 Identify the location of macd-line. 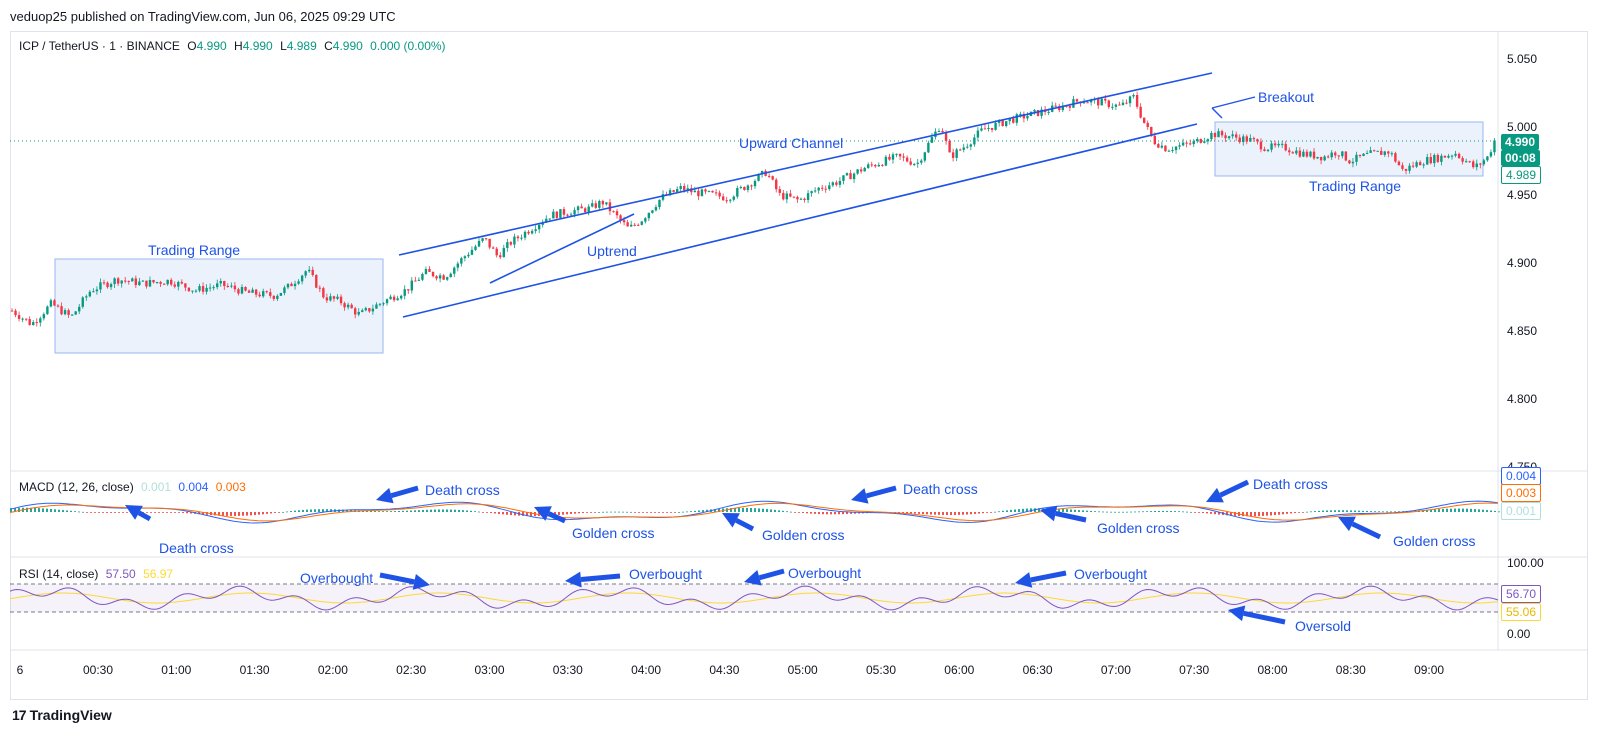
(754, 512).